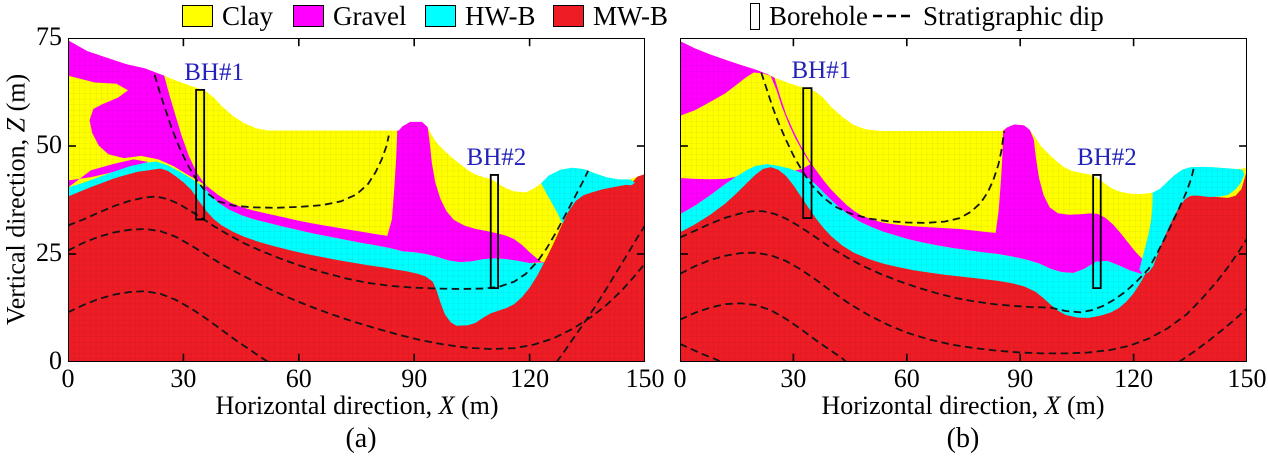 This screenshot has width=1268, height=460. I want to click on legend-label: Clay, so click(247, 16).